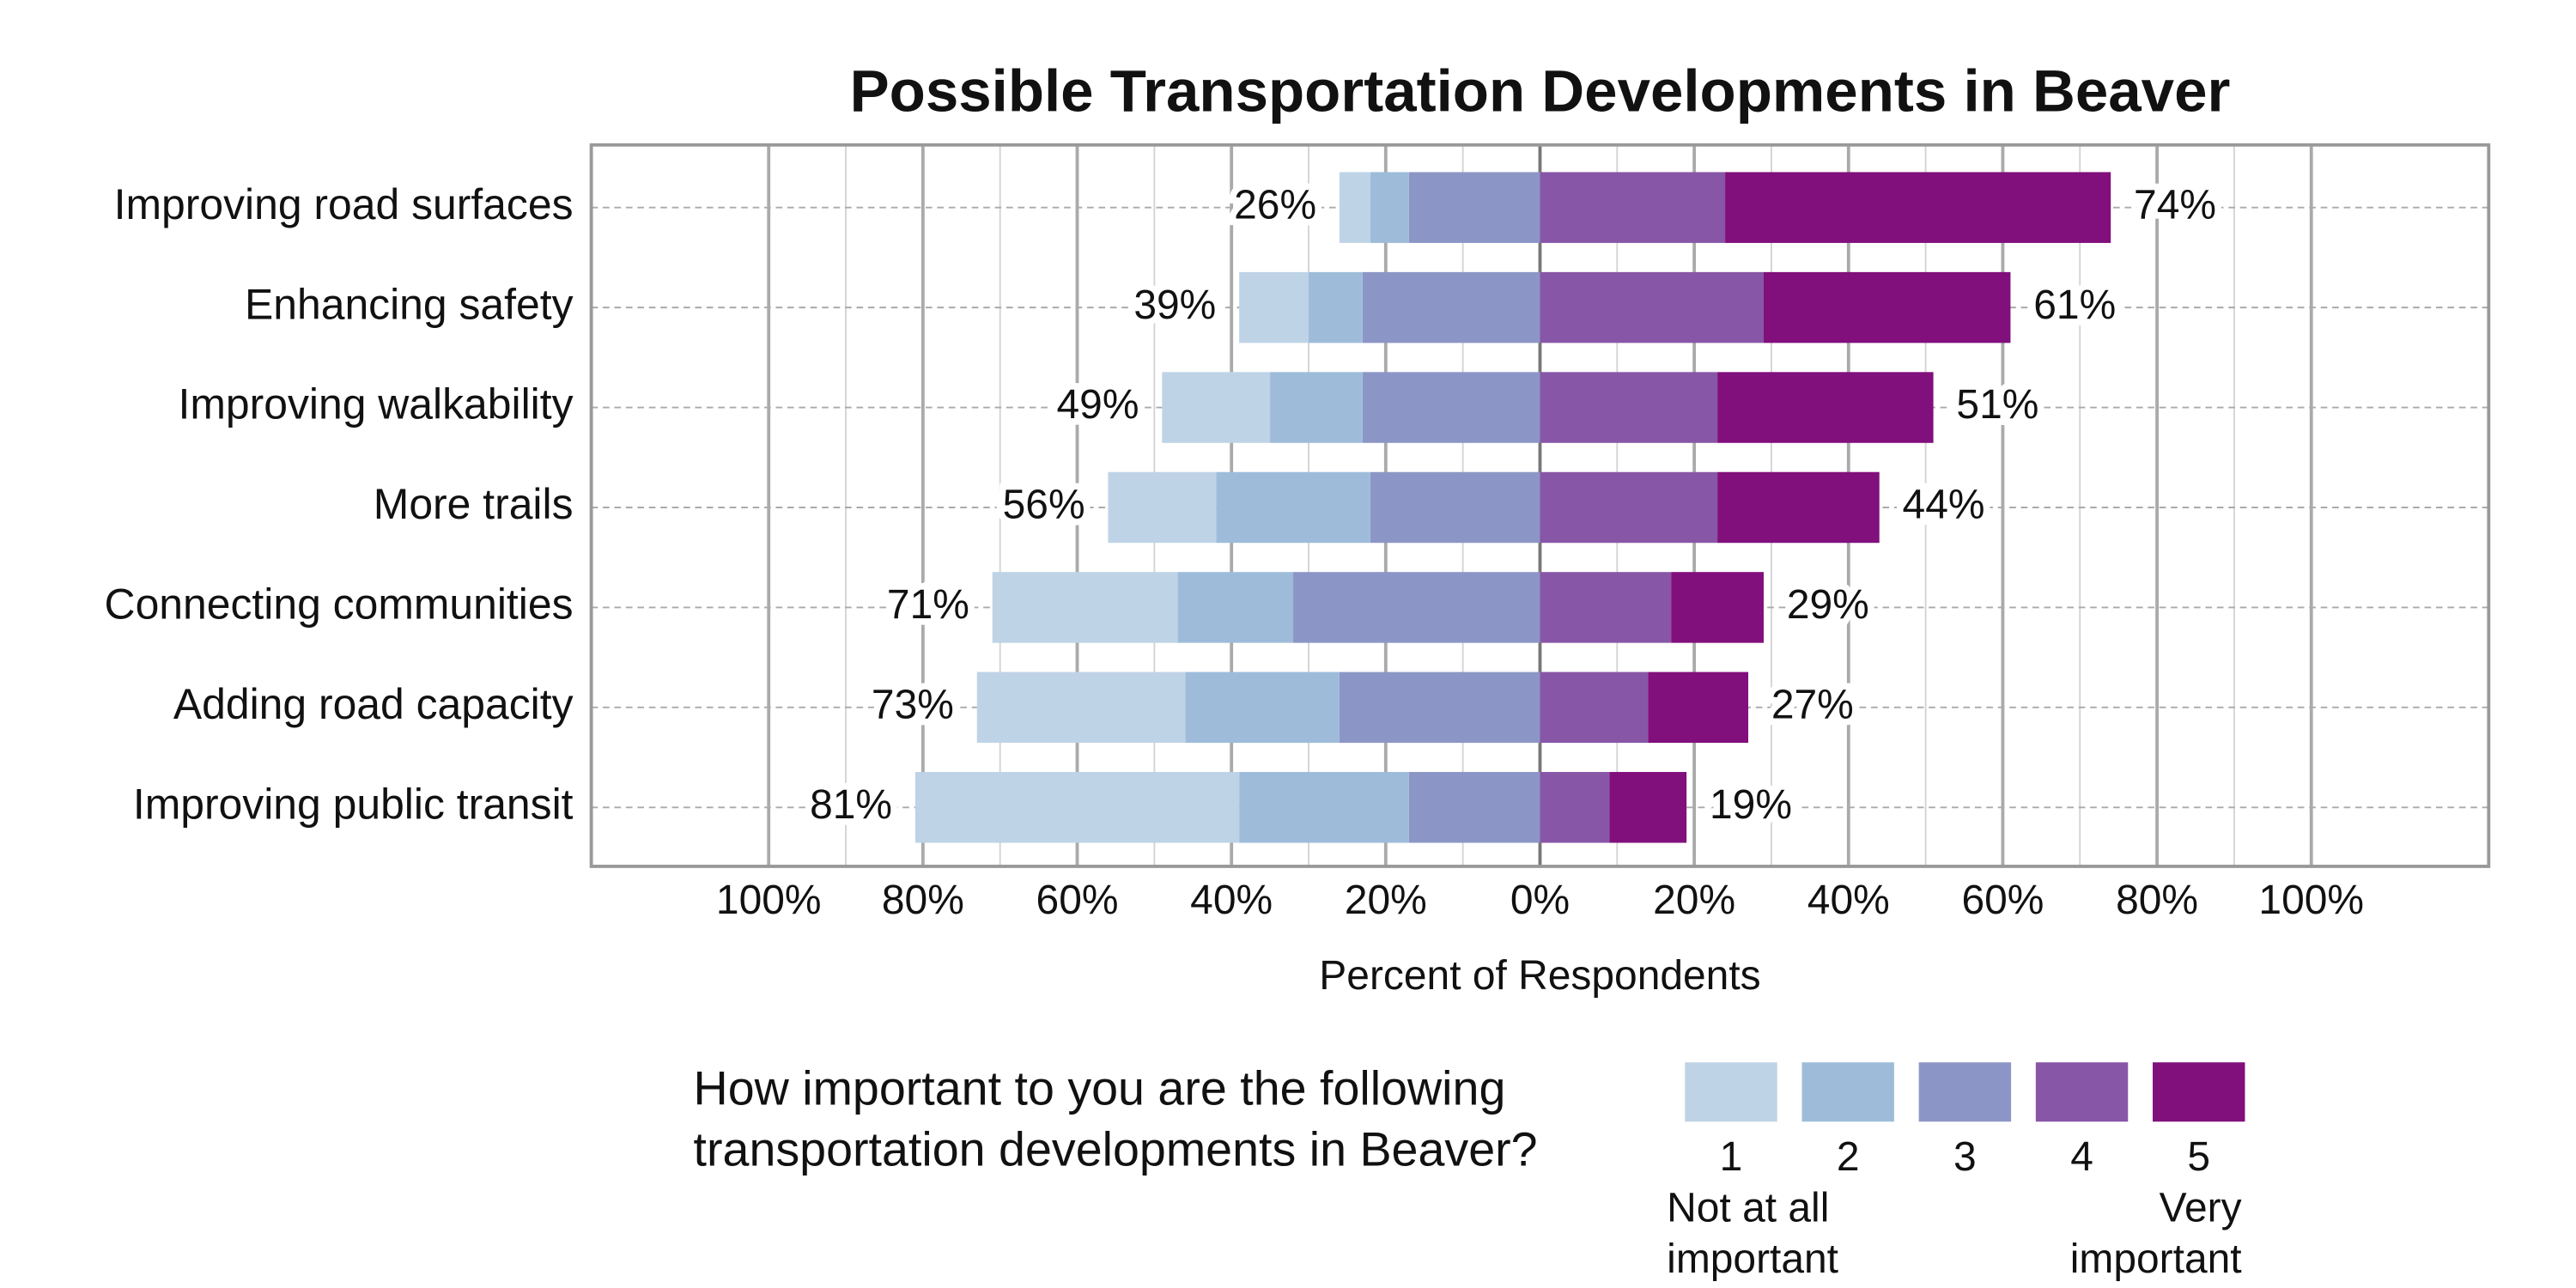 Image resolution: width=2576 pixels, height=1288 pixels. Describe the element at coordinates (928, 605) in the screenshot. I see `total-label: 71%` at that location.